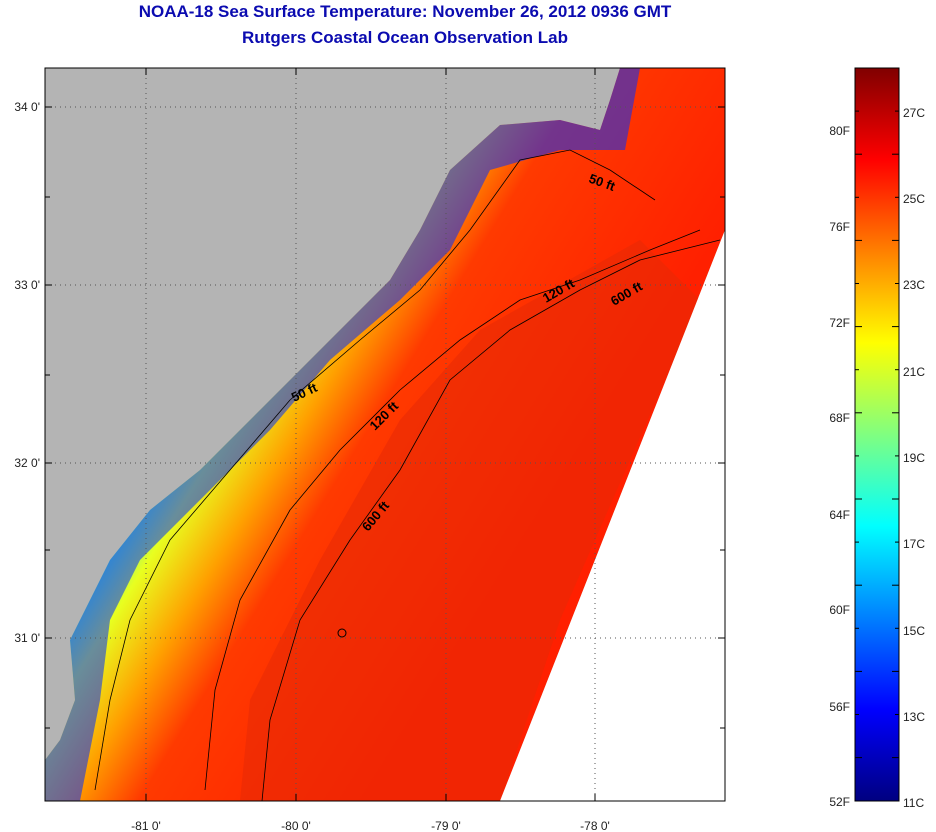  What do you see at coordinates (839, 707) in the screenshot?
I see `colorbar-label-fahrenheit: 56F` at bounding box center [839, 707].